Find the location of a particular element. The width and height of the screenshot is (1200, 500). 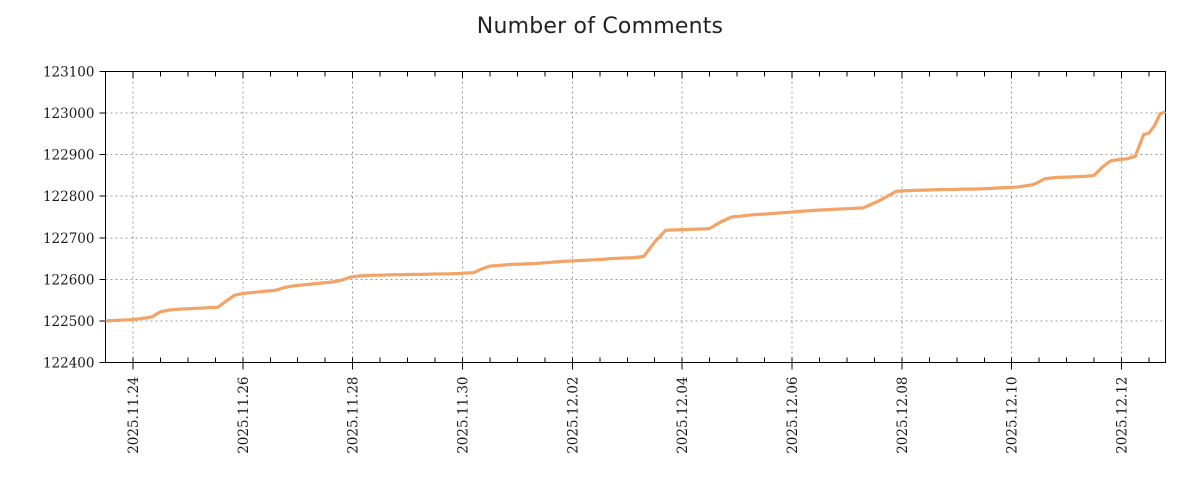

y-tick-label: 122700 is located at coordinates (69, 239).